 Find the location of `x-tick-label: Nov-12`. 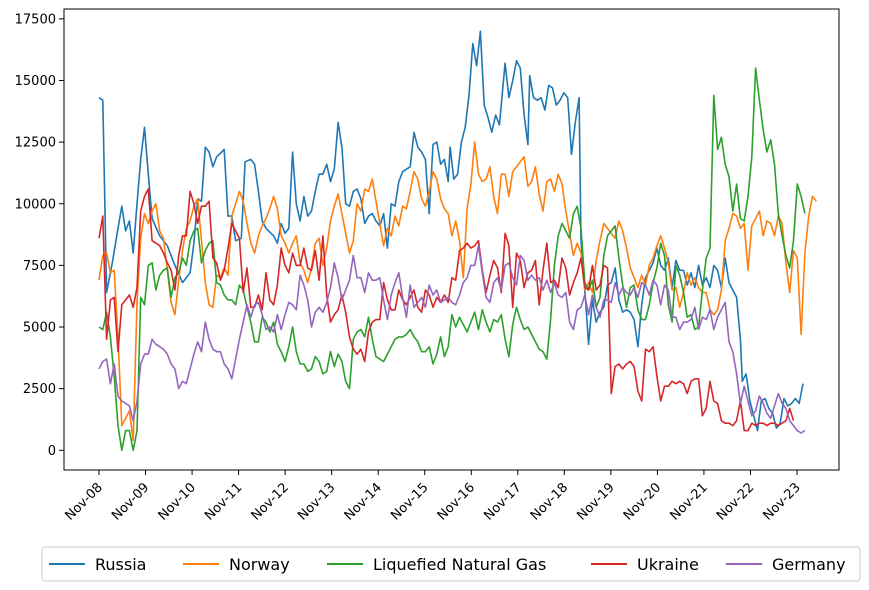

x-tick-label: Nov-12 is located at coordinates (270, 501).